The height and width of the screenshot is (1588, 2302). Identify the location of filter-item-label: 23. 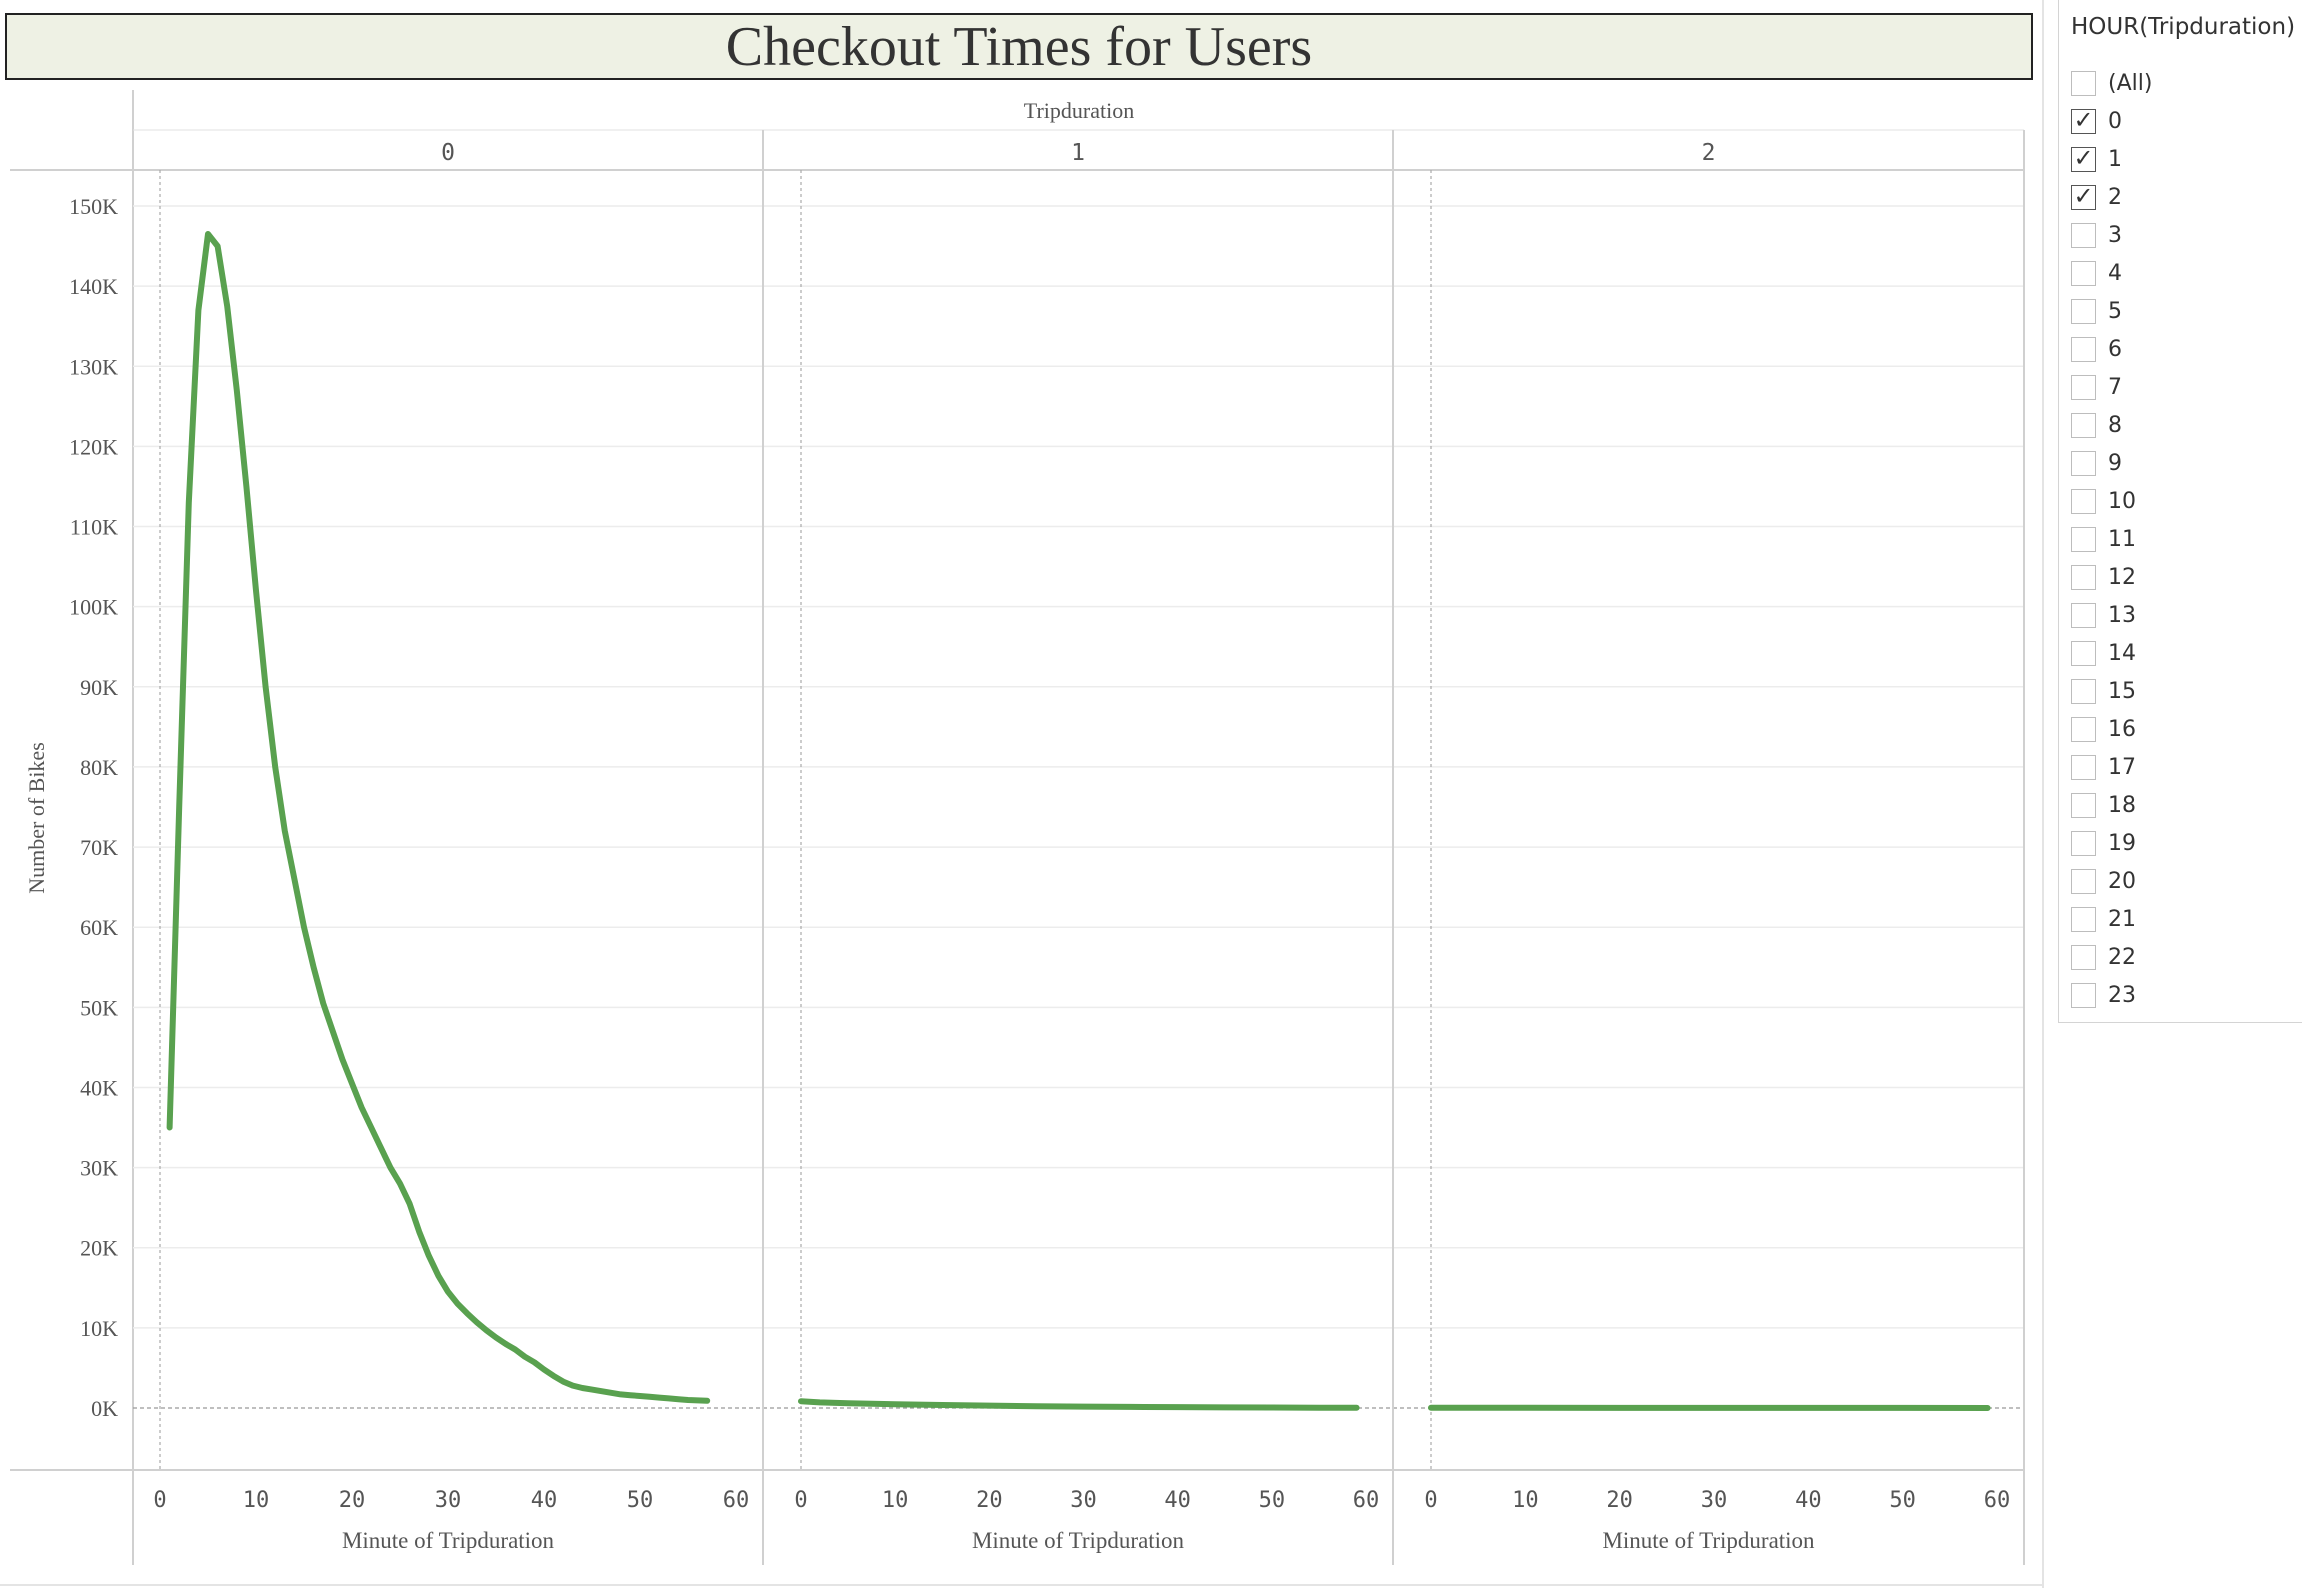
(2122, 995).